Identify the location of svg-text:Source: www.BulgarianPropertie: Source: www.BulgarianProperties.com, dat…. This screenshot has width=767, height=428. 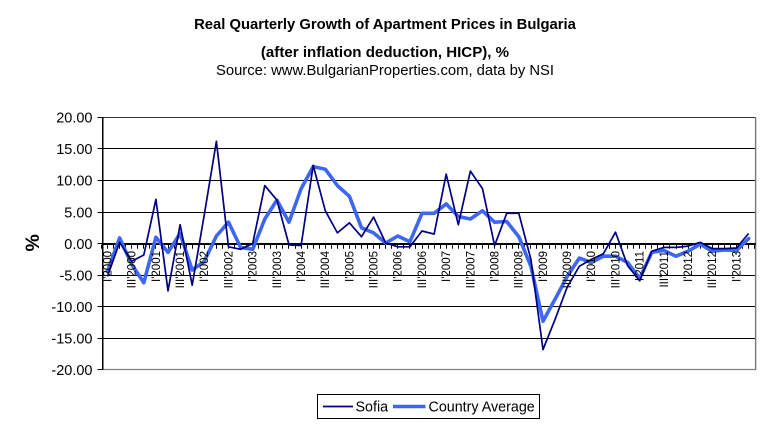
(385, 71).